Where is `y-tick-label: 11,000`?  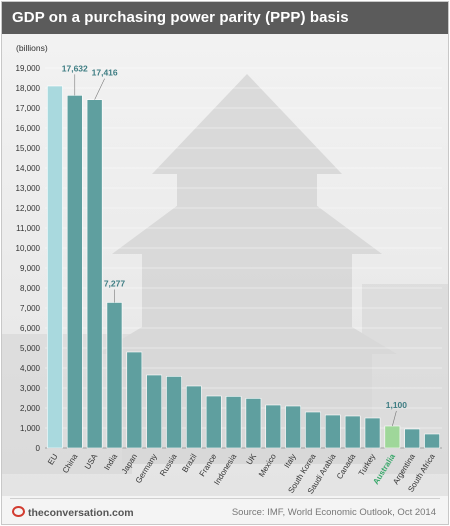
y-tick-label: 11,000 is located at coordinates (28, 228).